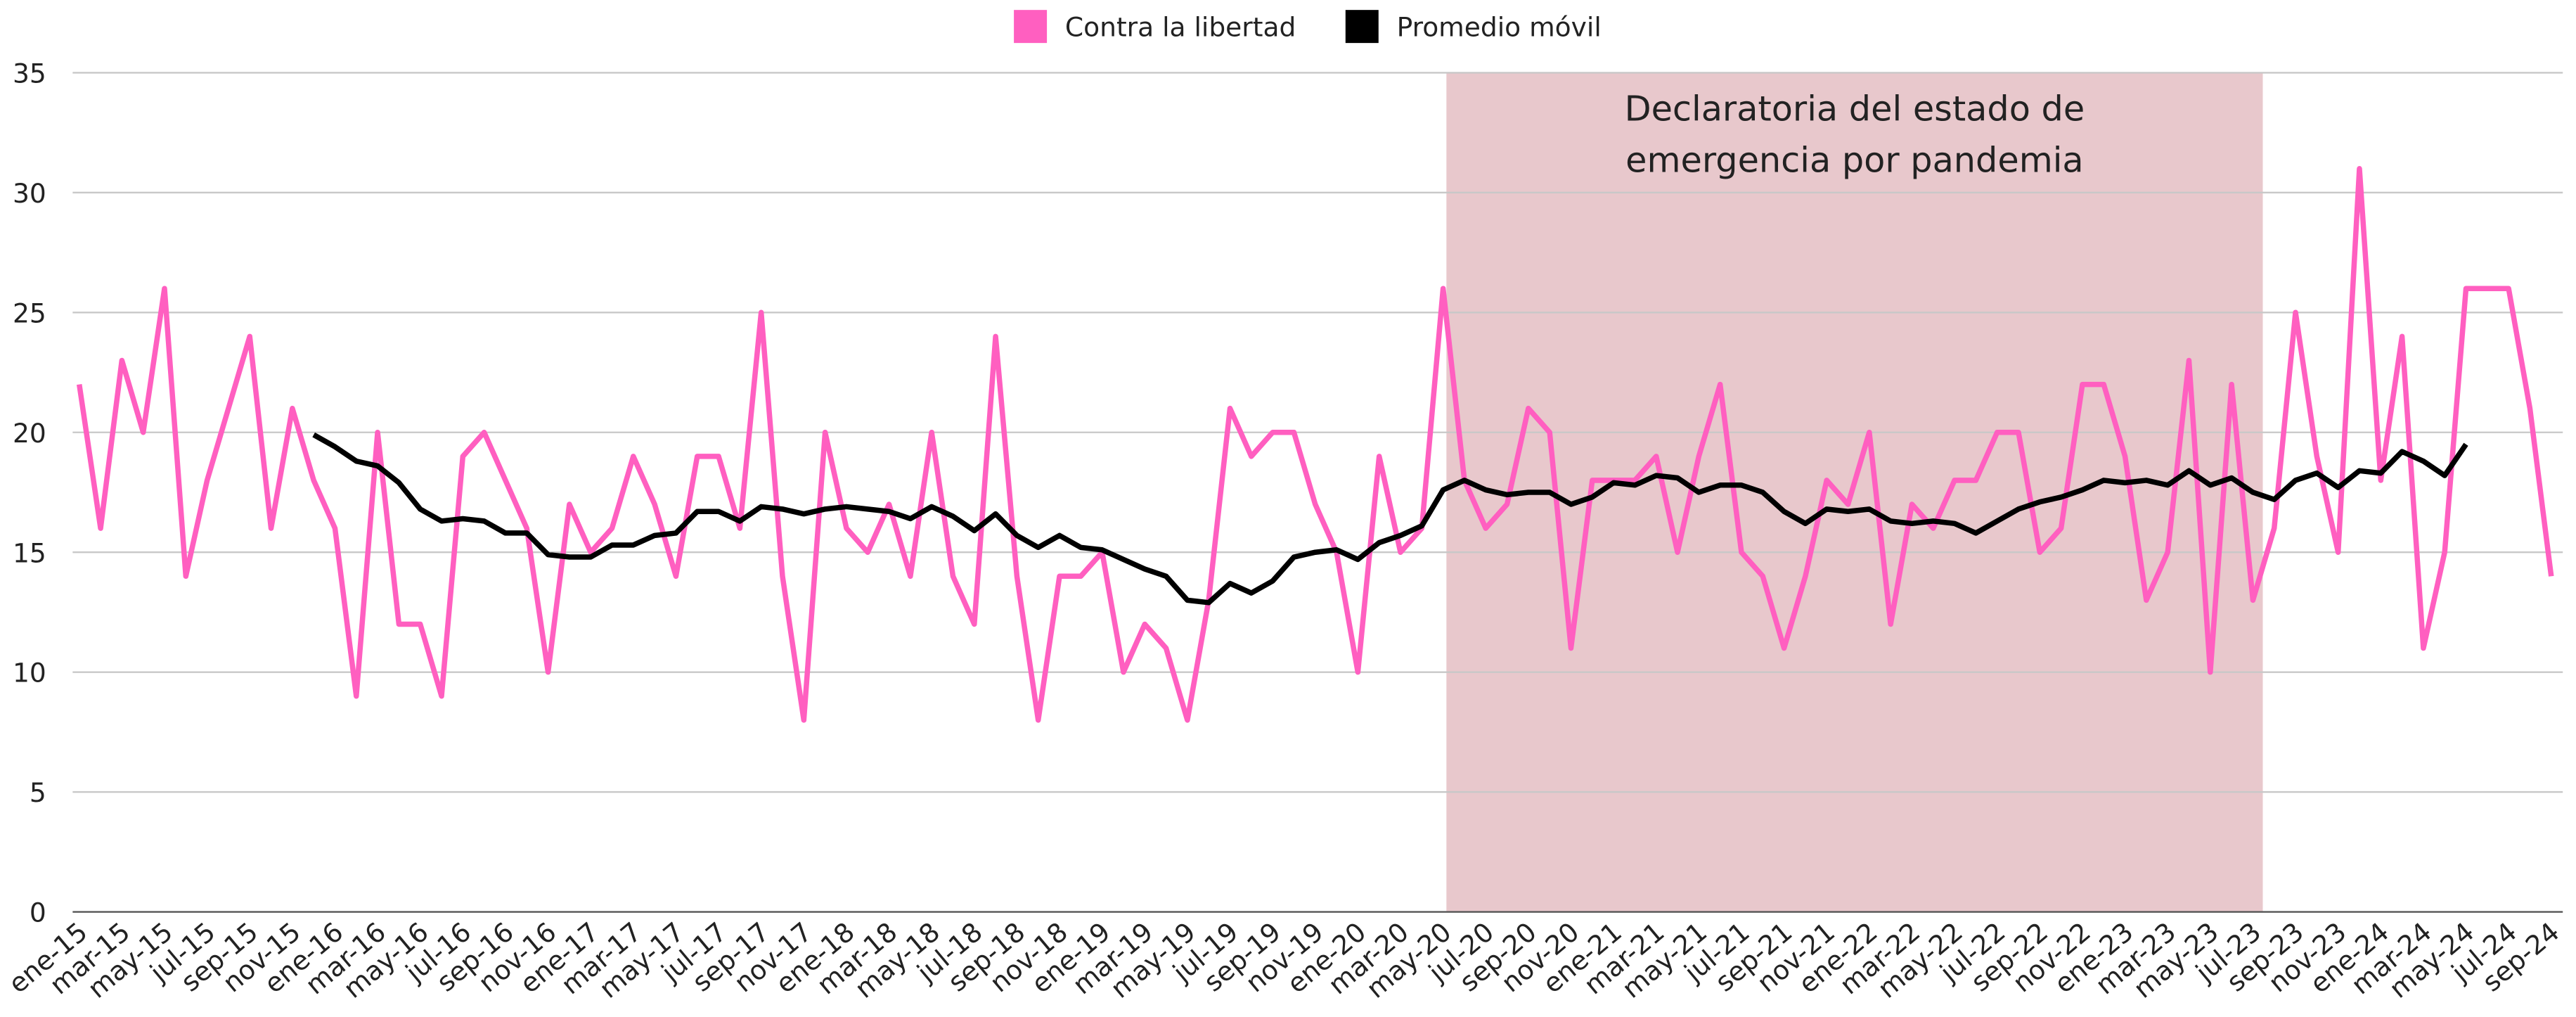 The width and height of the screenshot is (2576, 1017). Describe the element at coordinates (29, 73) in the screenshot. I see `y-tick-label: 35` at that location.